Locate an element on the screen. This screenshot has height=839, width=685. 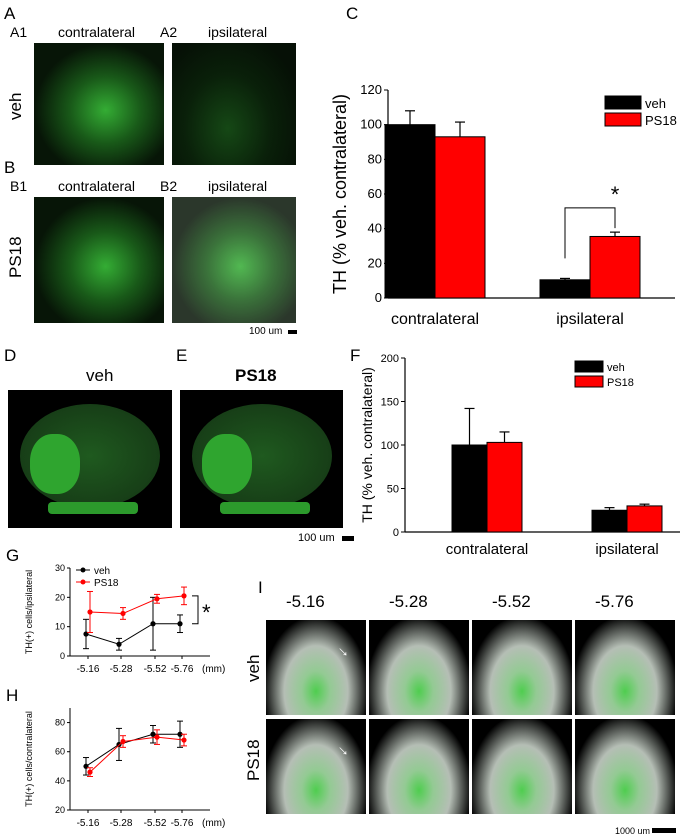
panel-label-d: D is located at coordinates (10, 355).